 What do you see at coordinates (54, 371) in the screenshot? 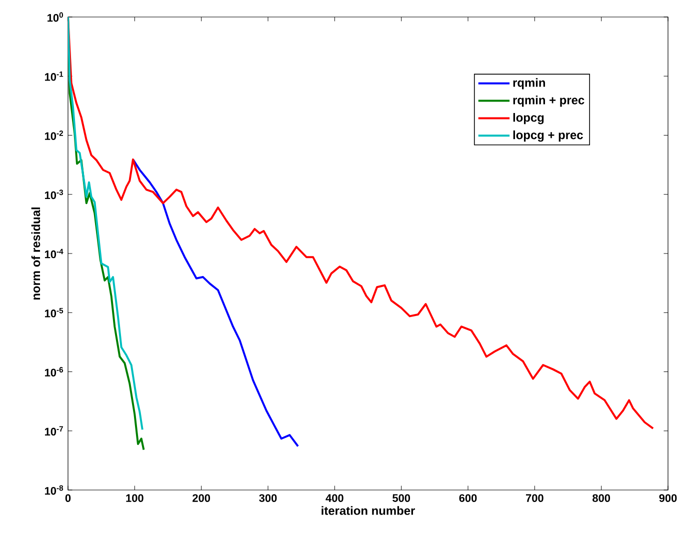
I see `y-tick-label: 10$^{-6}$` at bounding box center [54, 371].